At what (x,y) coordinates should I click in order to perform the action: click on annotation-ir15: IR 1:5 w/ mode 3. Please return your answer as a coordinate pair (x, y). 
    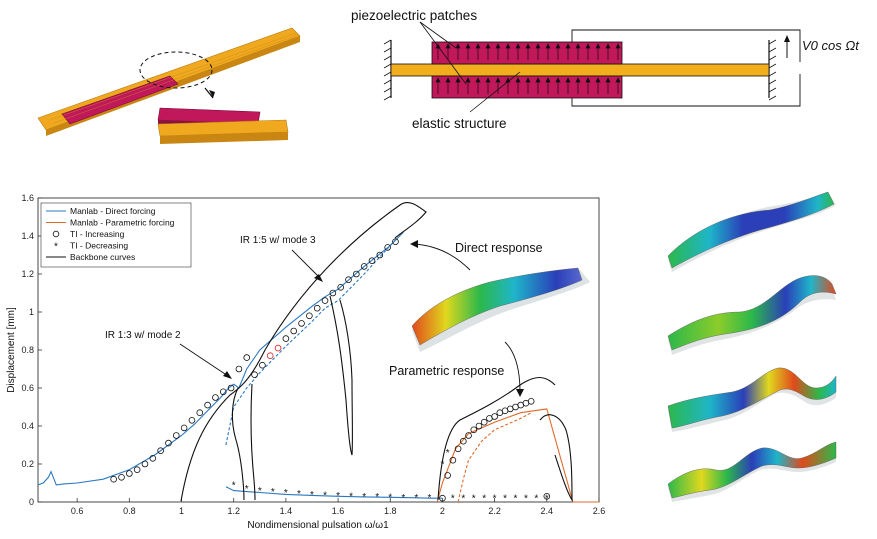
    Looking at the image, I should click on (278, 240).